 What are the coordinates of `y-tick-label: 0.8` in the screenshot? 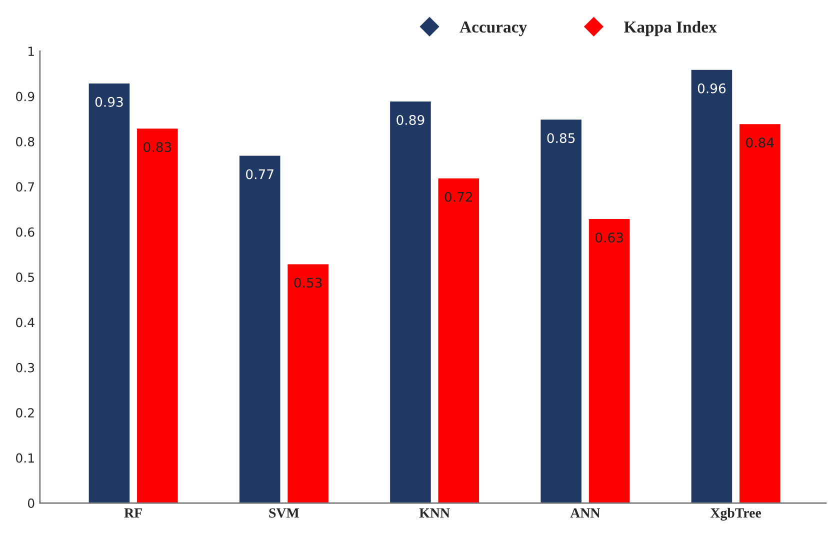 It's located at (25, 141).